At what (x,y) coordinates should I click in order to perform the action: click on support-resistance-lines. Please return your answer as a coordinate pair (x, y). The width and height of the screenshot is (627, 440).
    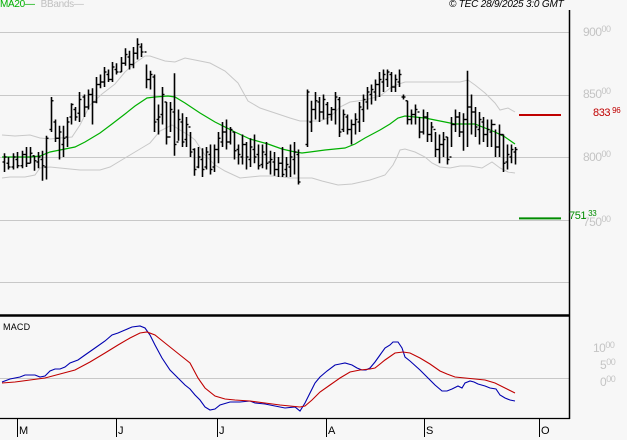
    Looking at the image, I should click on (540, 167).